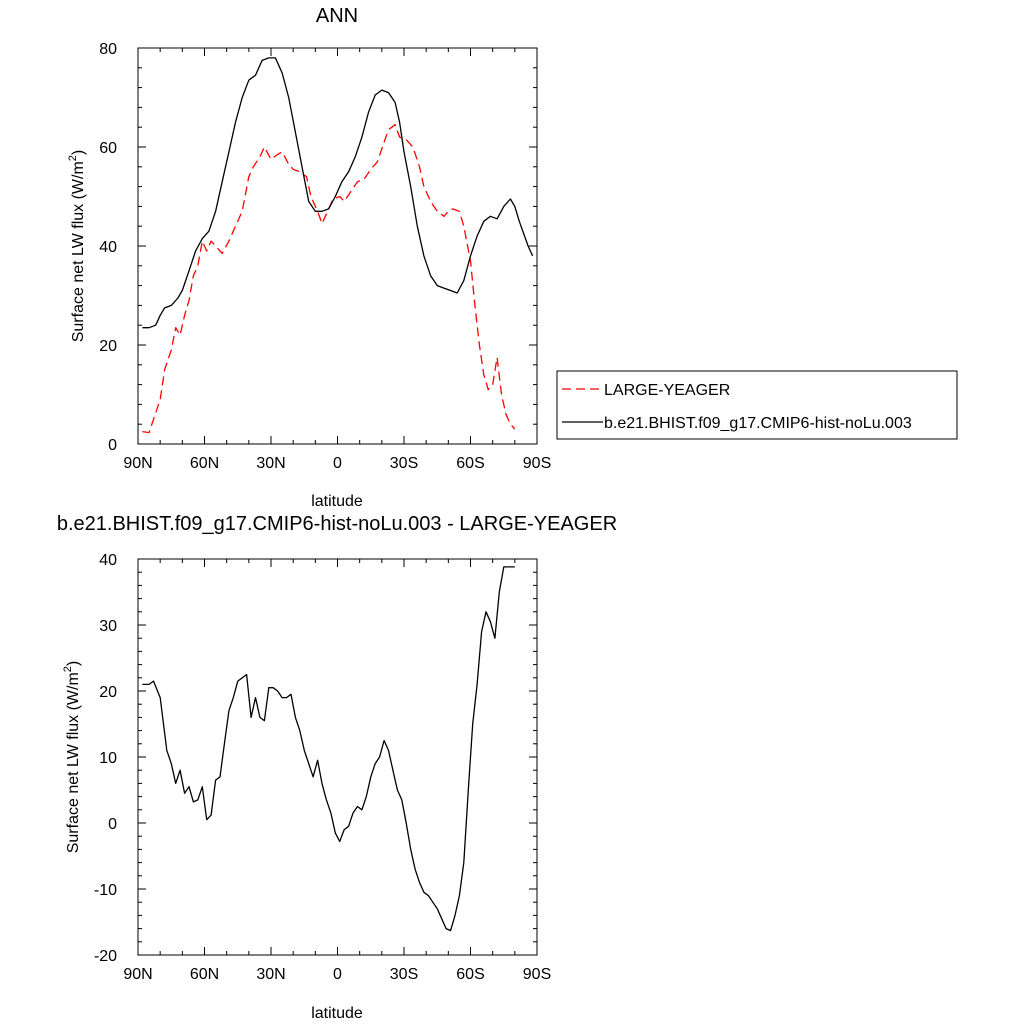  I want to click on legend-label-large-yeager: LARGE-YEAGER, so click(667, 390).